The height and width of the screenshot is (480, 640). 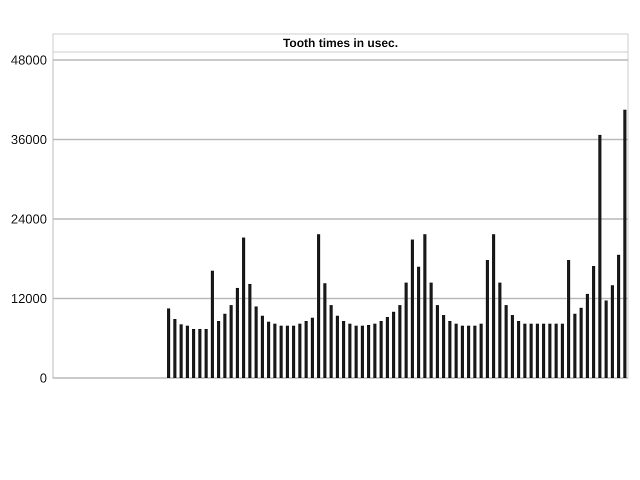 I want to click on y-tick-label: 48000, so click(x=28, y=60).